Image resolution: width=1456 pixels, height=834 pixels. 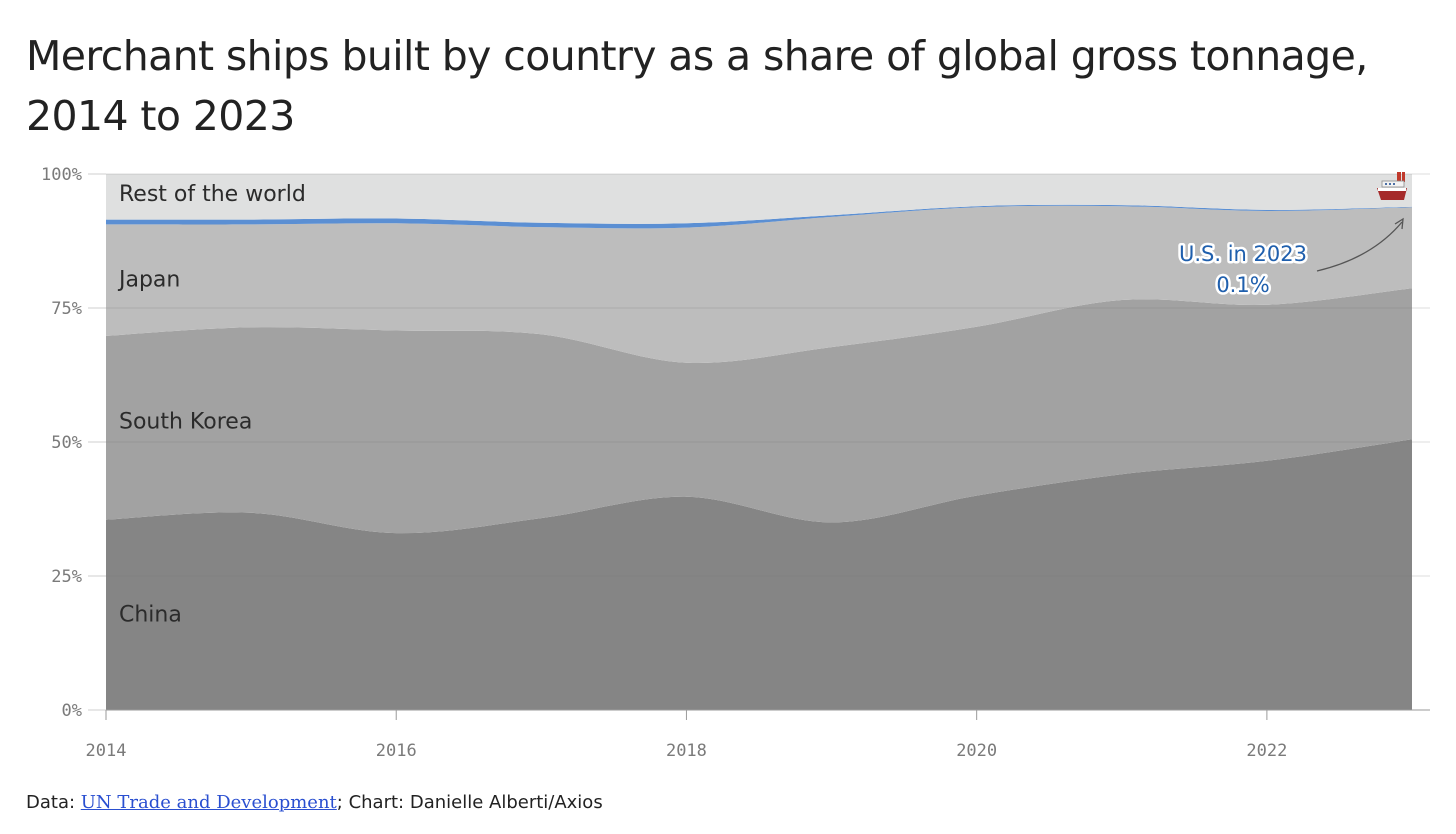 I want to click on y-tick-label: 100%, so click(x=61, y=175).